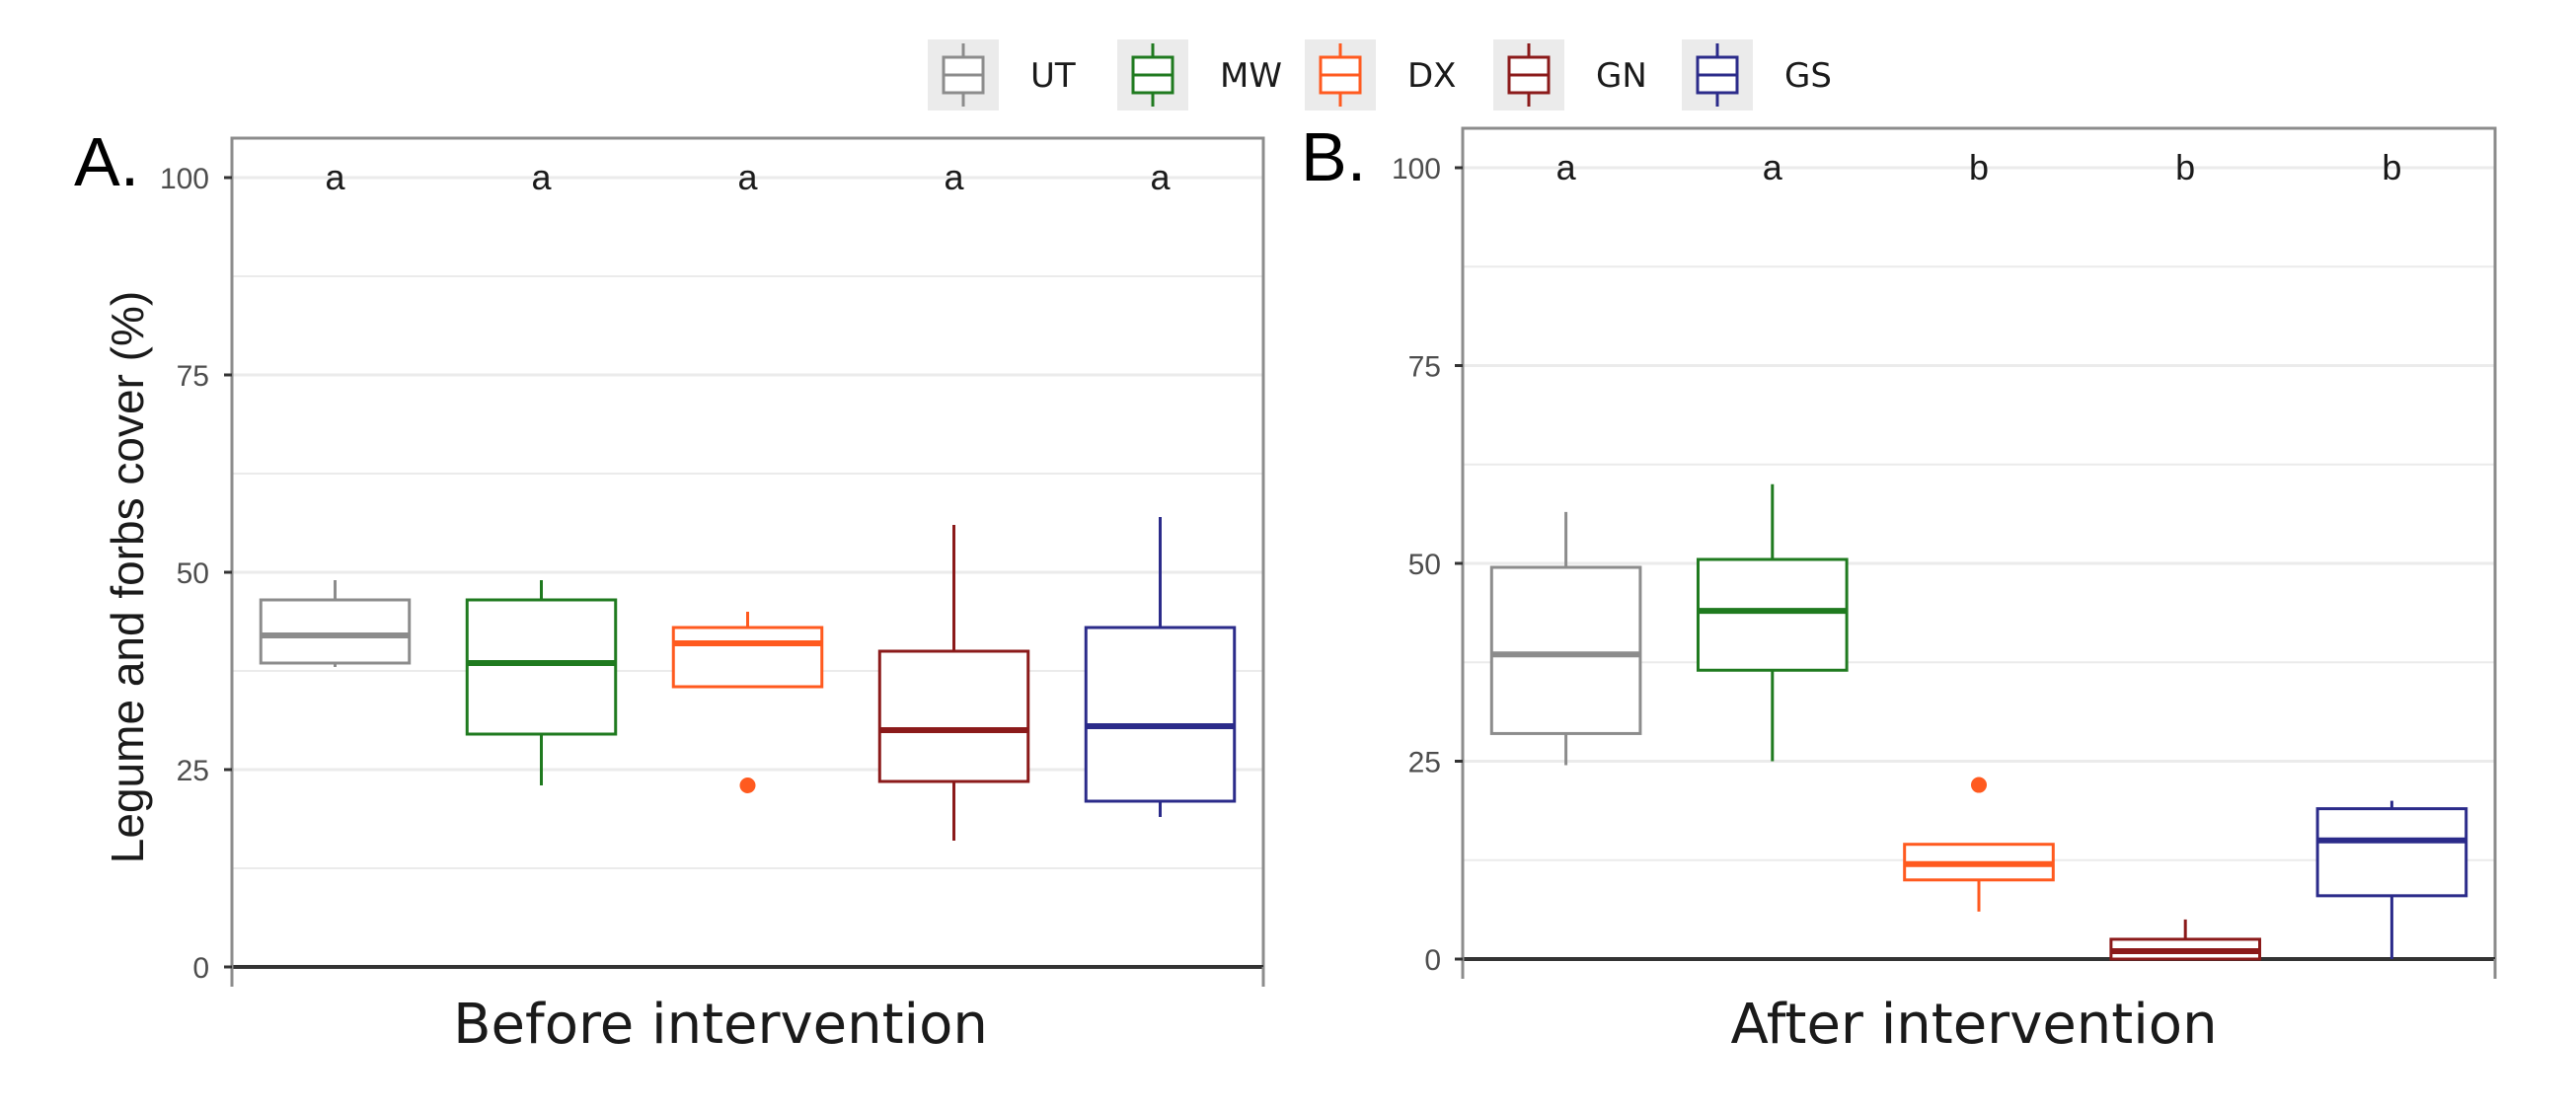 This screenshot has height=1111, width=2576. What do you see at coordinates (1621, 76) in the screenshot?
I see `legend-label: GN` at bounding box center [1621, 76].